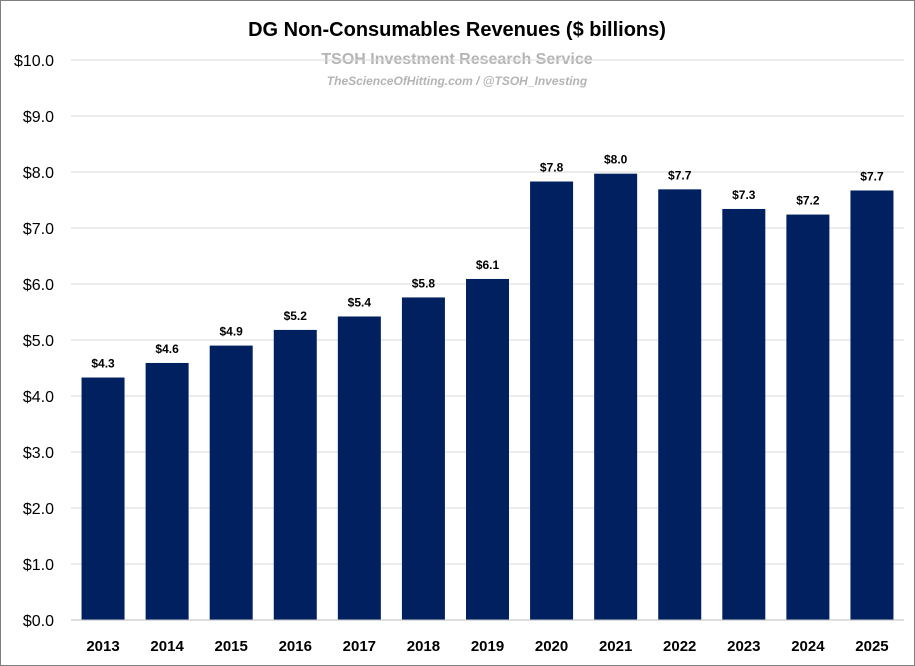 This screenshot has width=915, height=666. What do you see at coordinates (167, 349) in the screenshot?
I see `data-label-2014: $4.6` at bounding box center [167, 349].